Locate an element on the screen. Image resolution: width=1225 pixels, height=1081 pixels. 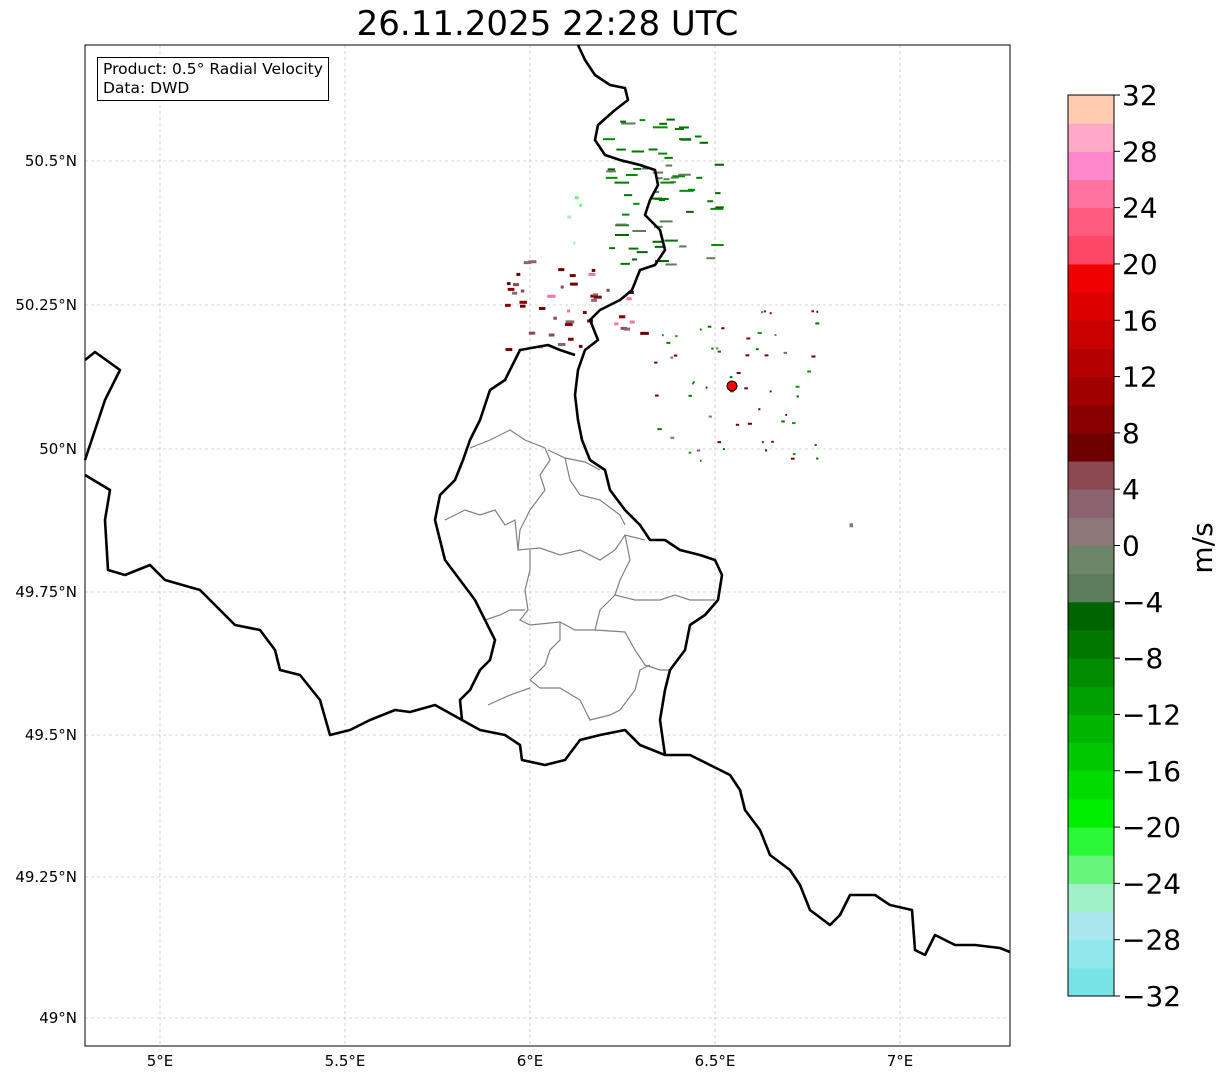
lat-tick: 50°N is located at coordinates (58, 449).